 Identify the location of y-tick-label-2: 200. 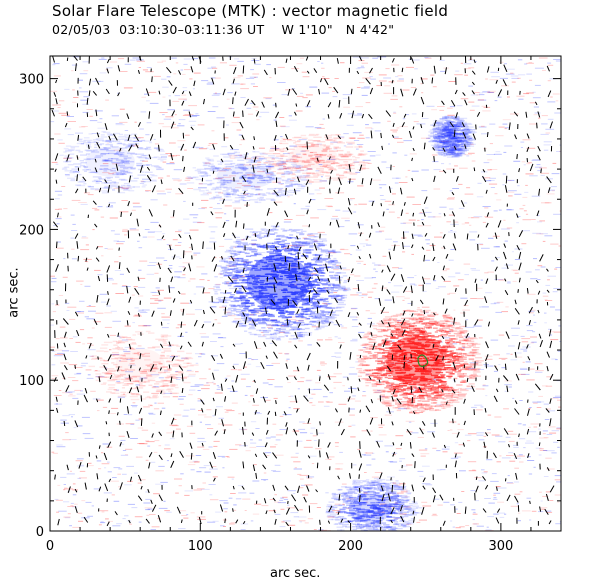
(31, 230).